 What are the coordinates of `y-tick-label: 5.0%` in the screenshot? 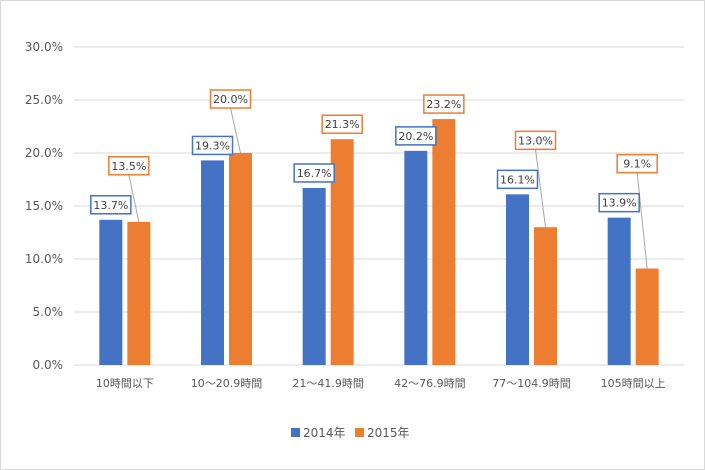 It's located at (48, 312).